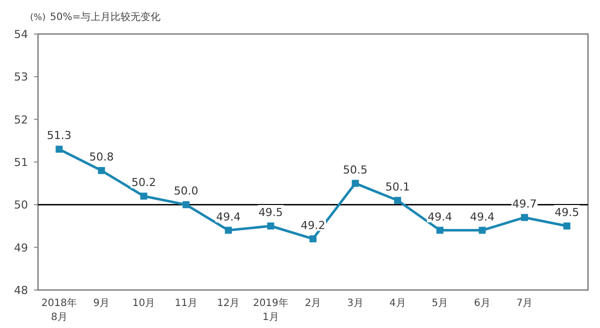 This screenshot has width=600, height=328. Describe the element at coordinates (313, 303) in the screenshot. I see `x-tick-label: 2月` at that location.